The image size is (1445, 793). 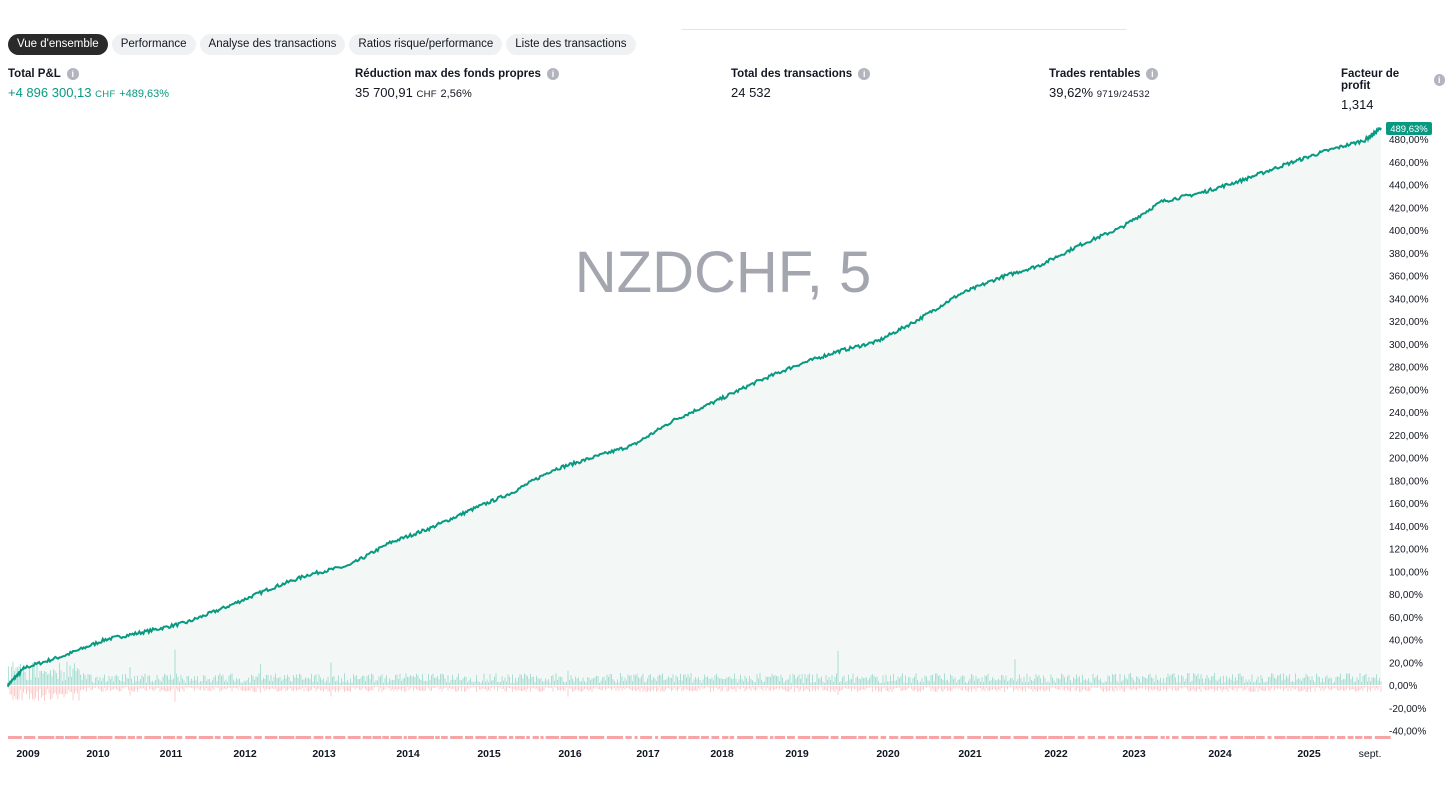 I want to click on tab-trade-analysis: Analyse des transactions, so click(x=272, y=44).